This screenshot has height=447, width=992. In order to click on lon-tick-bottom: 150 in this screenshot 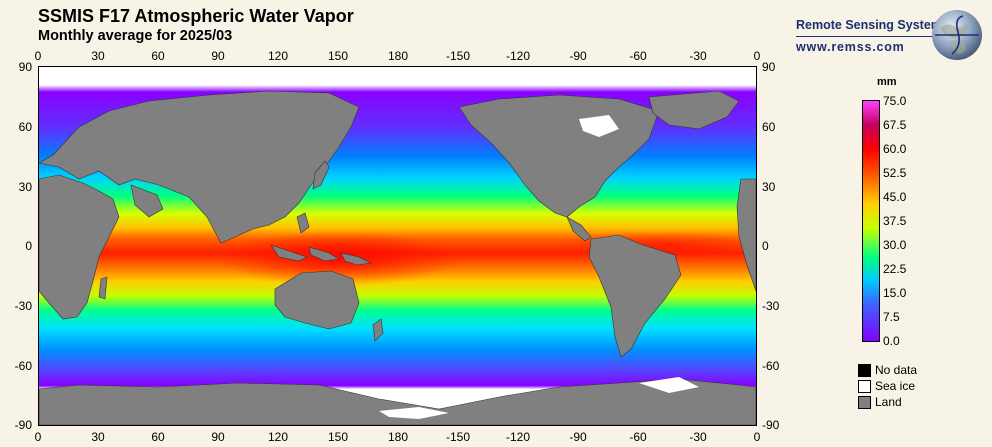, I will do `click(338, 437)`.